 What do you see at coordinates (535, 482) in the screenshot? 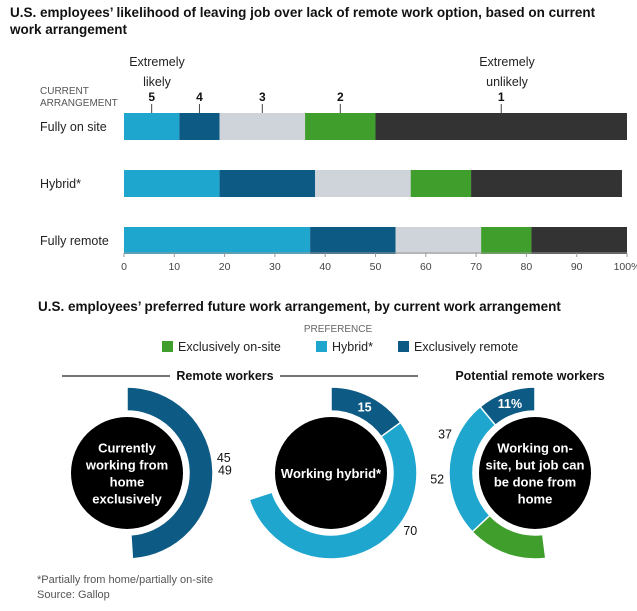
I see `donut-center-label: be done from` at bounding box center [535, 482].